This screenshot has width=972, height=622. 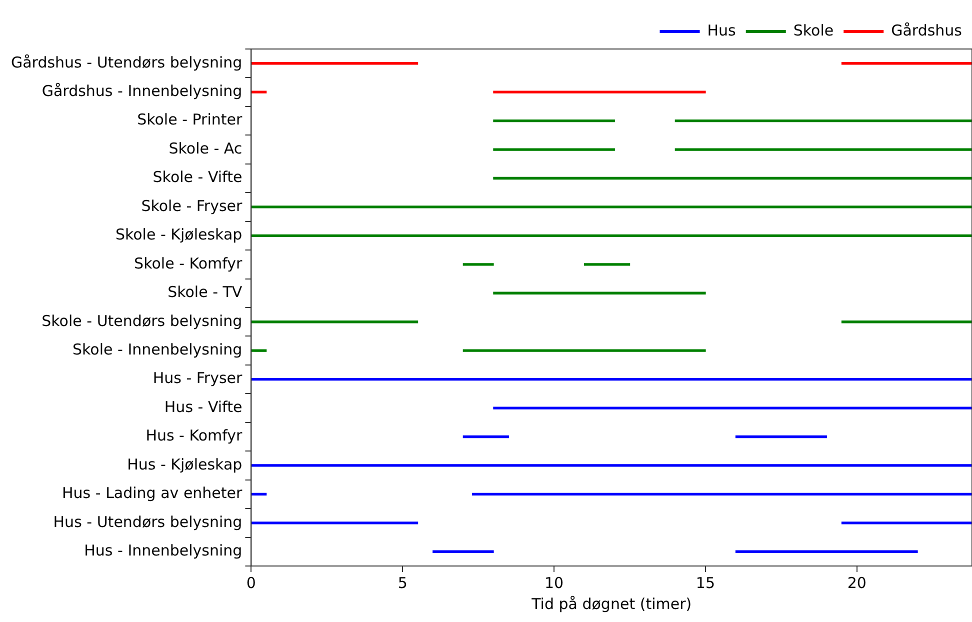 I want to click on y-tick-label: Skole - Printer, so click(x=190, y=119).